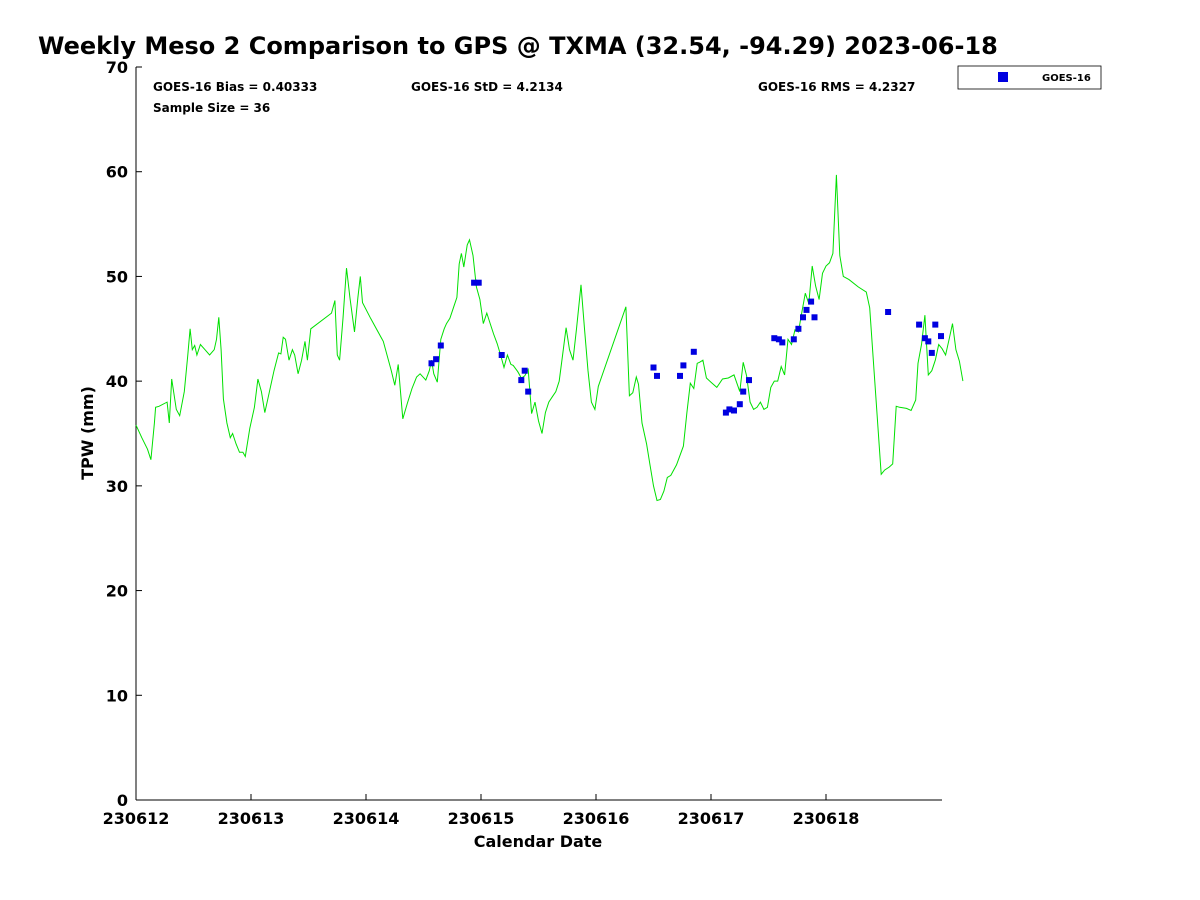 The width and height of the screenshot is (1200, 900). Describe the element at coordinates (1066, 78) in the screenshot. I see `legend-label-goes16: GOES-16` at that location.